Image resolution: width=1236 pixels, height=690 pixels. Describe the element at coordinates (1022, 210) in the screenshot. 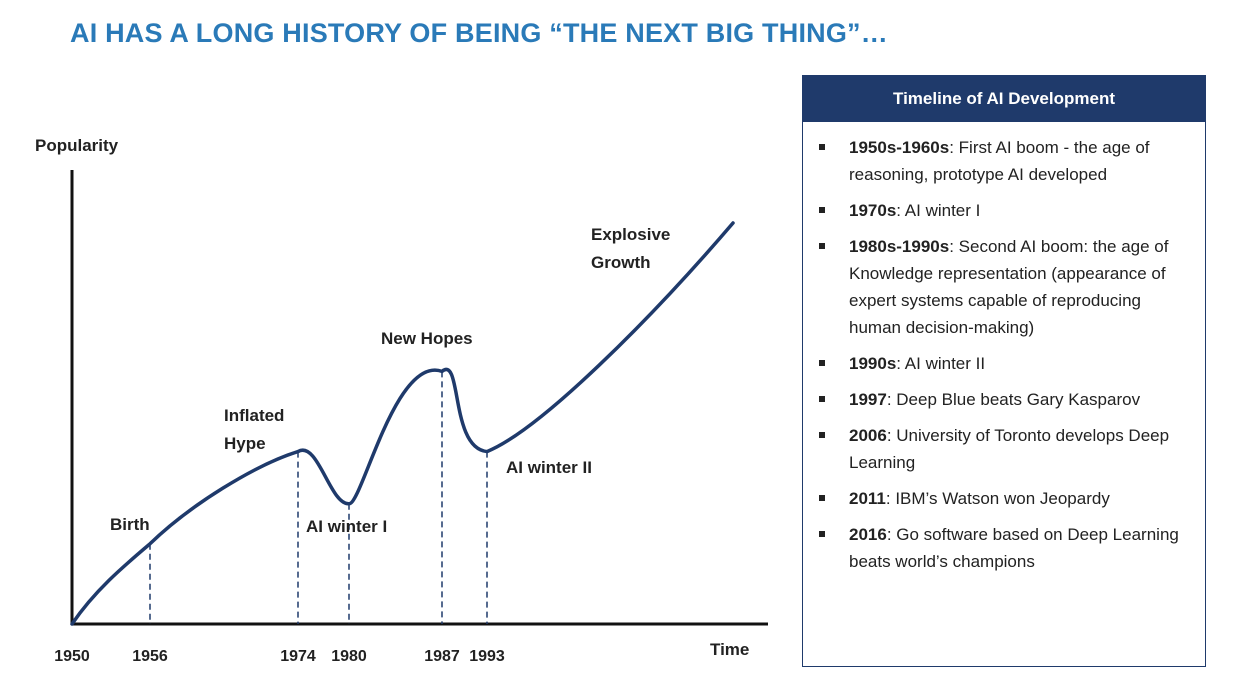

I see `timeline-item-text: 1970s: AI winter I` at that location.